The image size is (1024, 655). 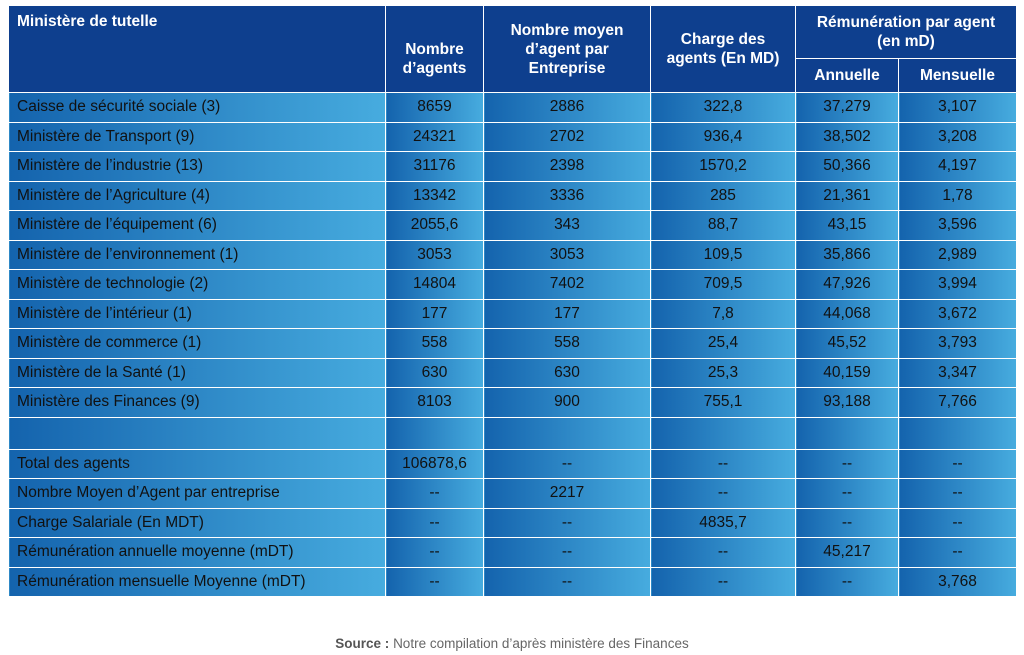 I want to click on header-cell: Rémunération par agent (en mD), so click(x=906, y=32).